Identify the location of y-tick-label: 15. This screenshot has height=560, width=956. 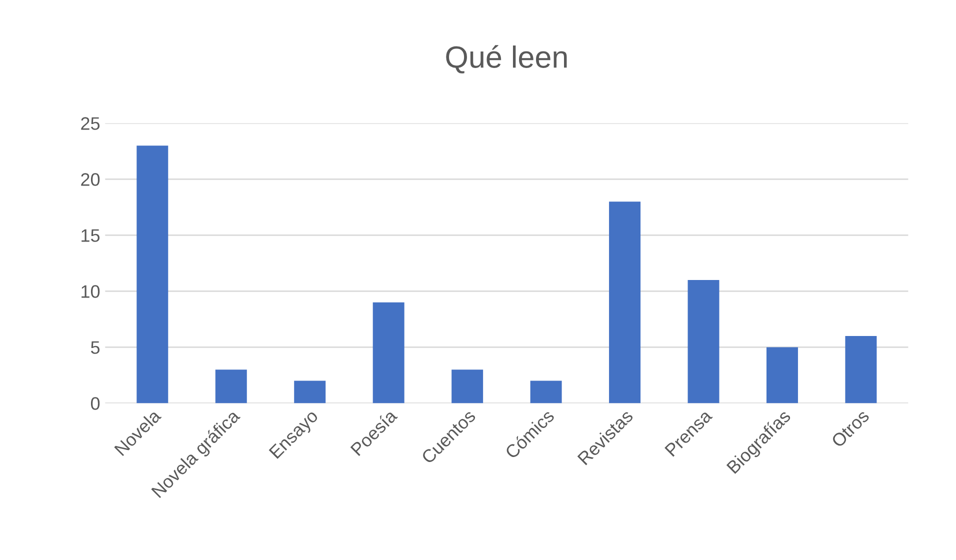
(91, 235).